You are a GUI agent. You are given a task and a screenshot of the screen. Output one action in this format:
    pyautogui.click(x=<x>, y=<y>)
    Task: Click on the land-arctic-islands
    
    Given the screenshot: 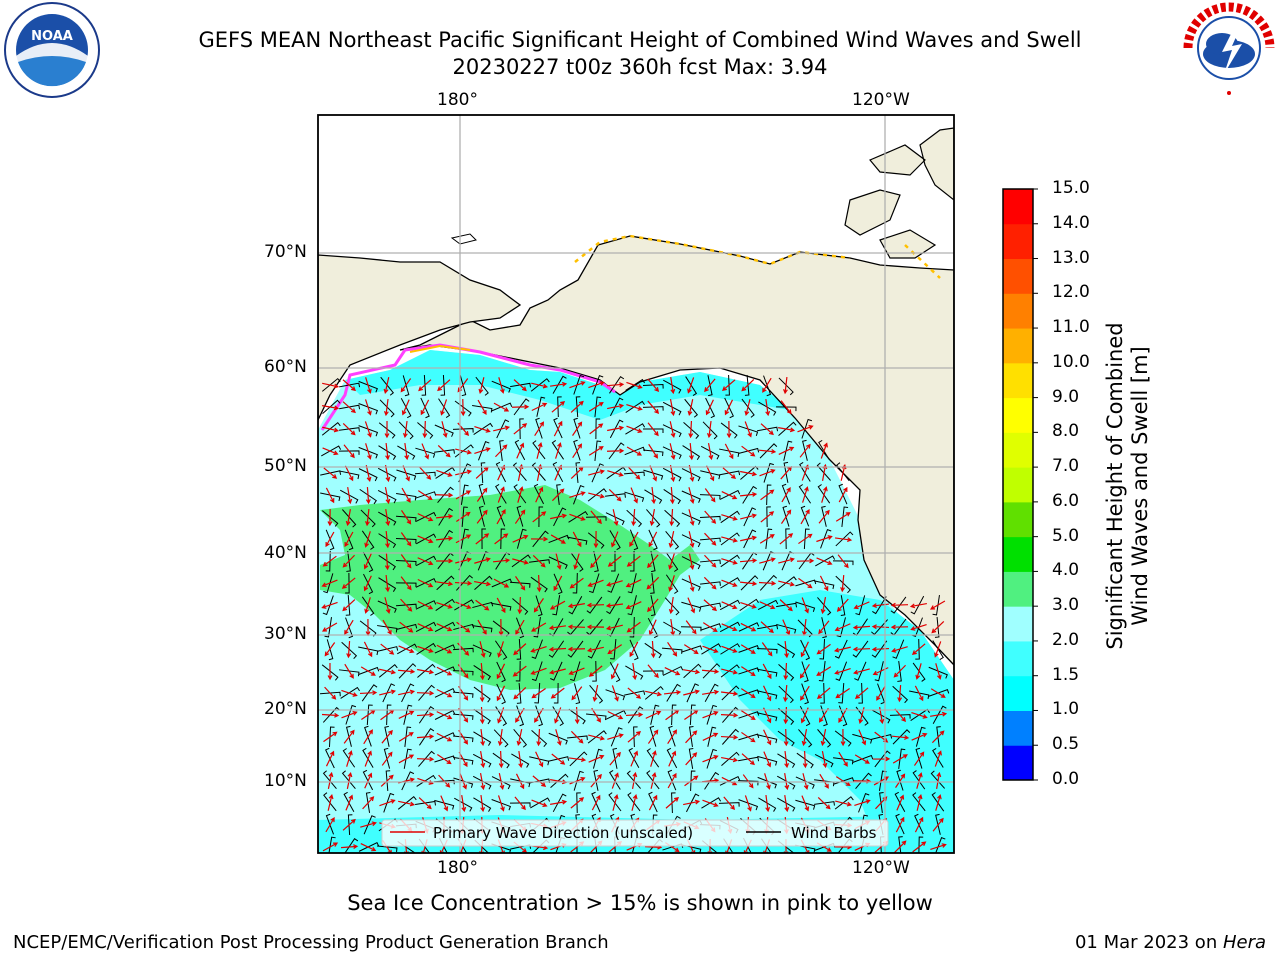 What is the action you would take?
    pyautogui.click(x=899, y=193)
    